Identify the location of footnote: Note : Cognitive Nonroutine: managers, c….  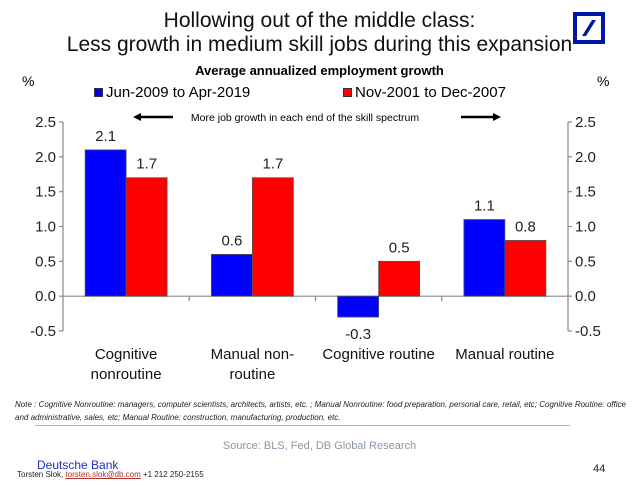
(320, 411).